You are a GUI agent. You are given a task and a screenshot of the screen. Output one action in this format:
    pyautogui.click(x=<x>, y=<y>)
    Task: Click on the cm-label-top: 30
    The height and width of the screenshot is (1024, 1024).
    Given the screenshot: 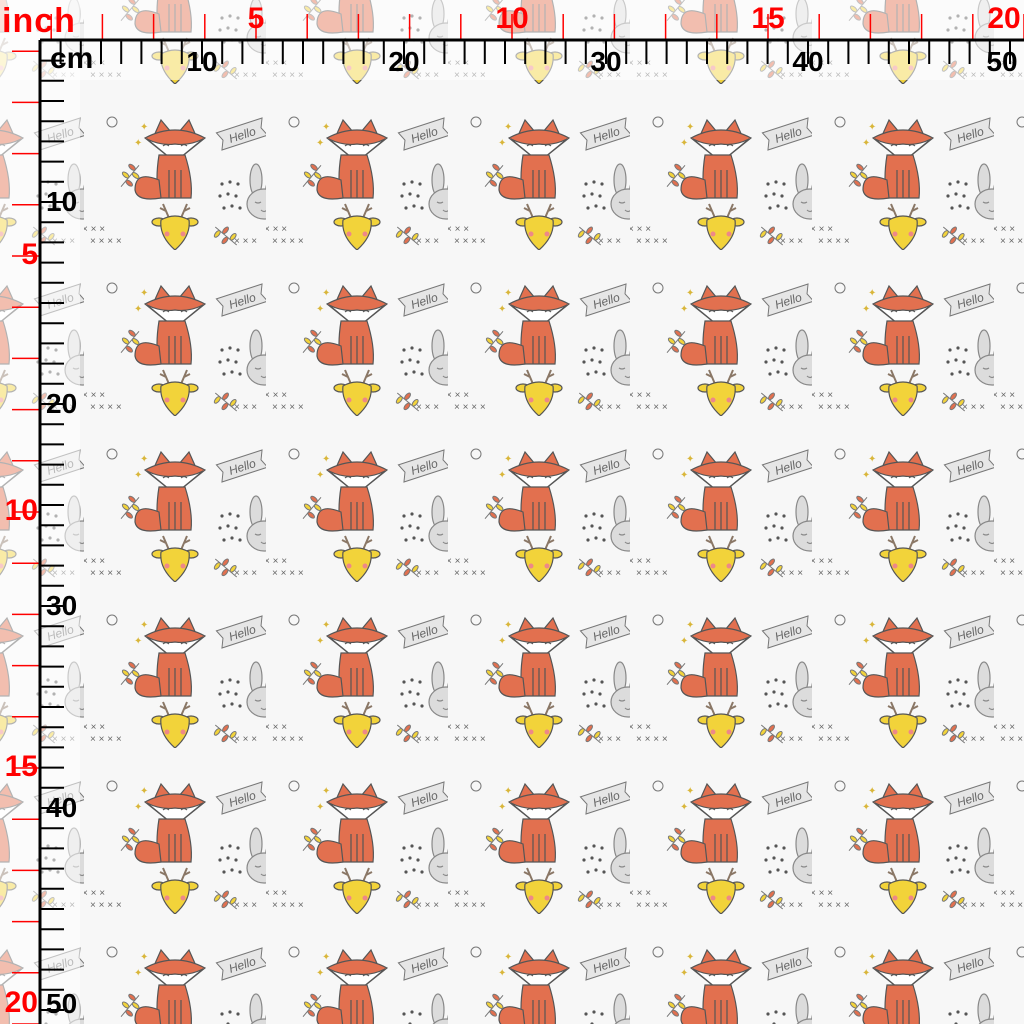 What is the action you would take?
    pyautogui.click(x=606, y=61)
    